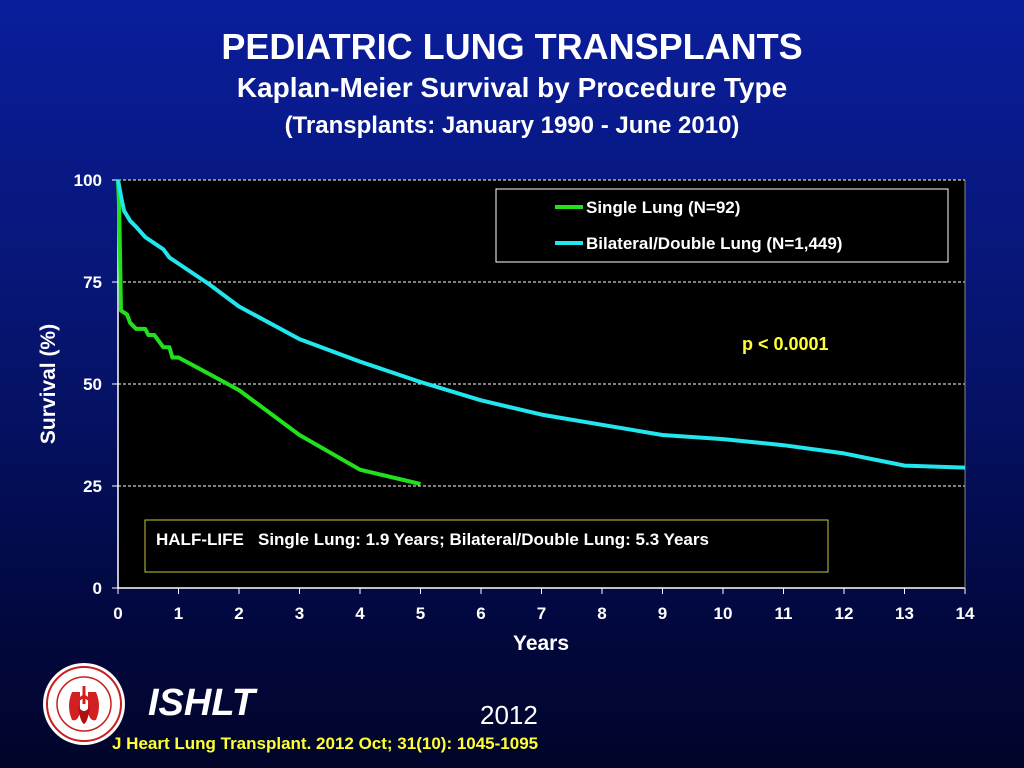  I want to click on legend-box, so click(722, 225).